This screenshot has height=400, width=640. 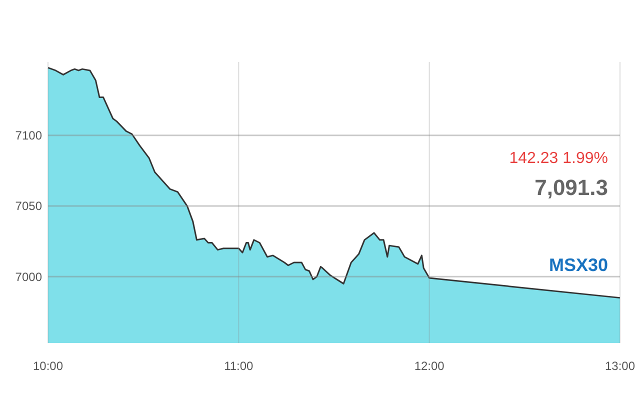 What do you see at coordinates (620, 366) in the screenshot?
I see `x-tick-label: 13:00` at bounding box center [620, 366].